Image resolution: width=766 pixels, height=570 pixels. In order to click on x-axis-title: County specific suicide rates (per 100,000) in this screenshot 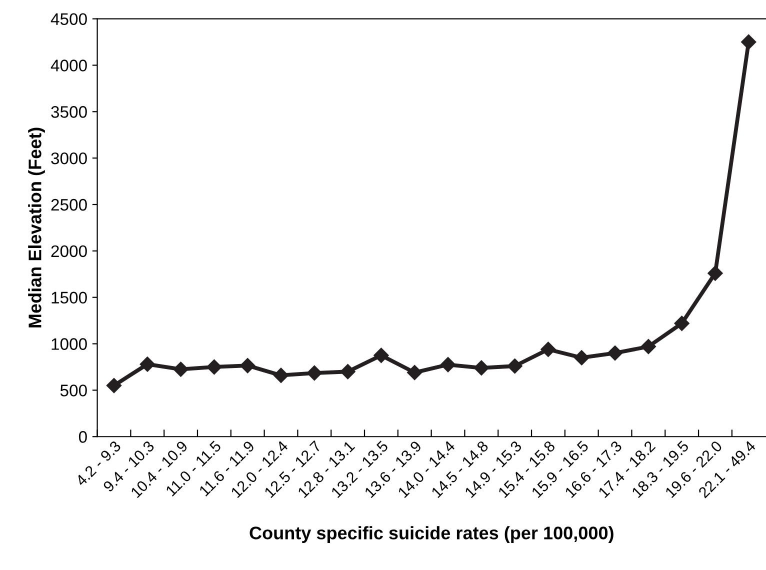, I will do `click(432, 534)`.